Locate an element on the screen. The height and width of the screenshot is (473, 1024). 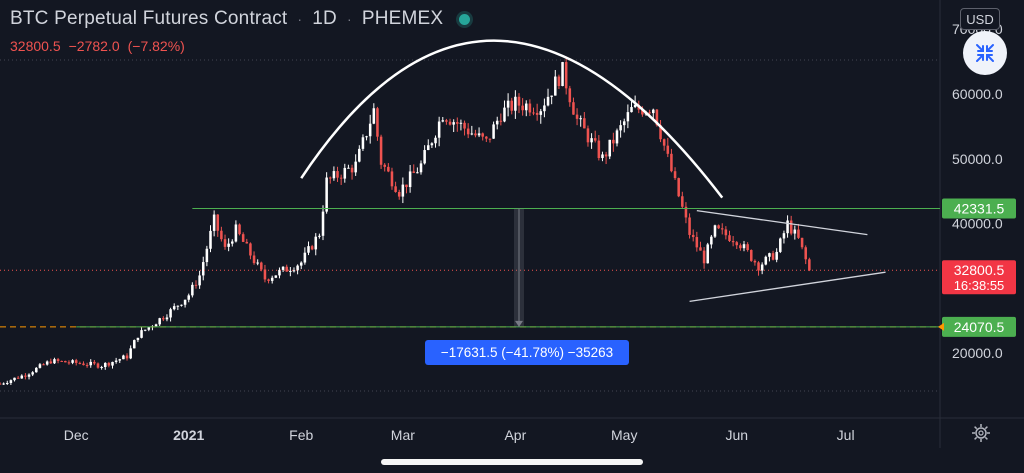
resistance-price-label: 42331.5 is located at coordinates (979, 208).